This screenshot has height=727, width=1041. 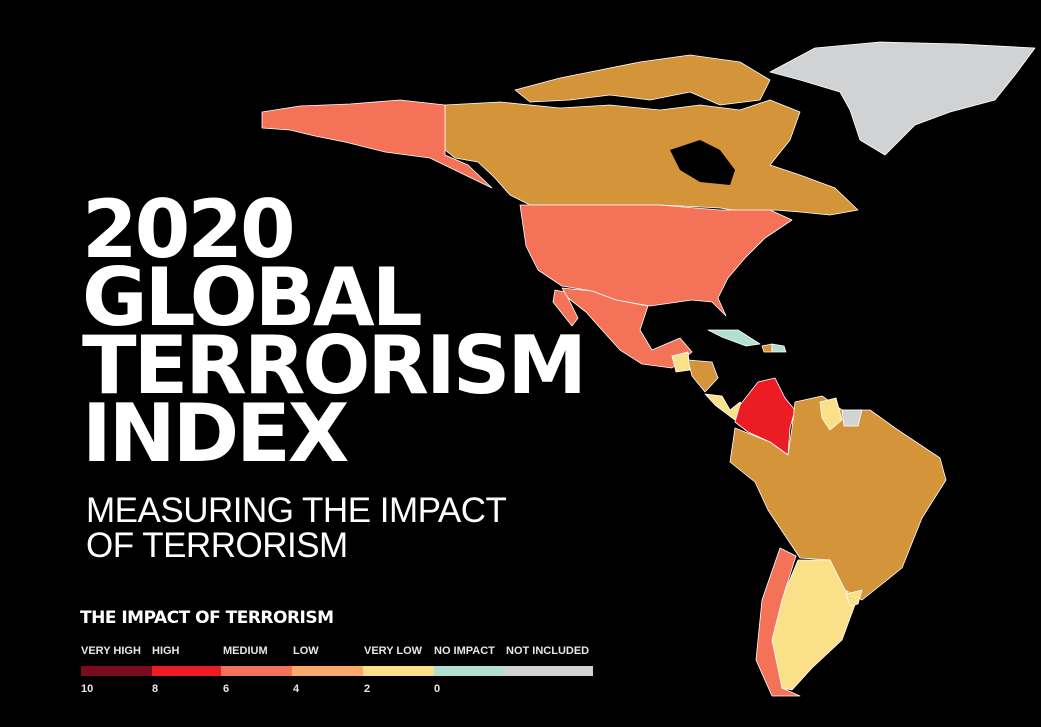 I want to click on guyana, so click(x=831, y=414).